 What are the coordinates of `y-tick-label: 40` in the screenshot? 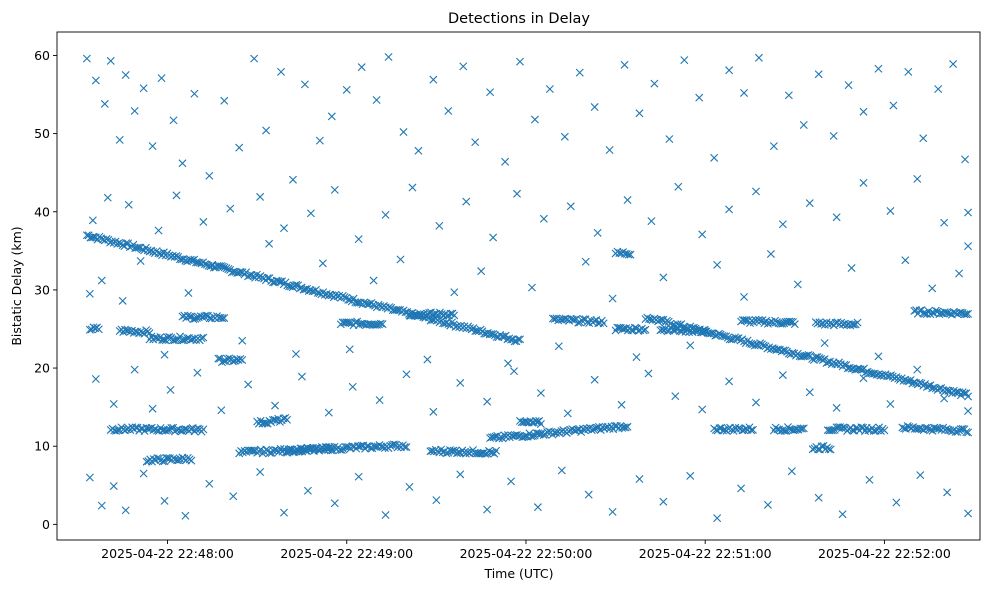 It's located at (42, 211).